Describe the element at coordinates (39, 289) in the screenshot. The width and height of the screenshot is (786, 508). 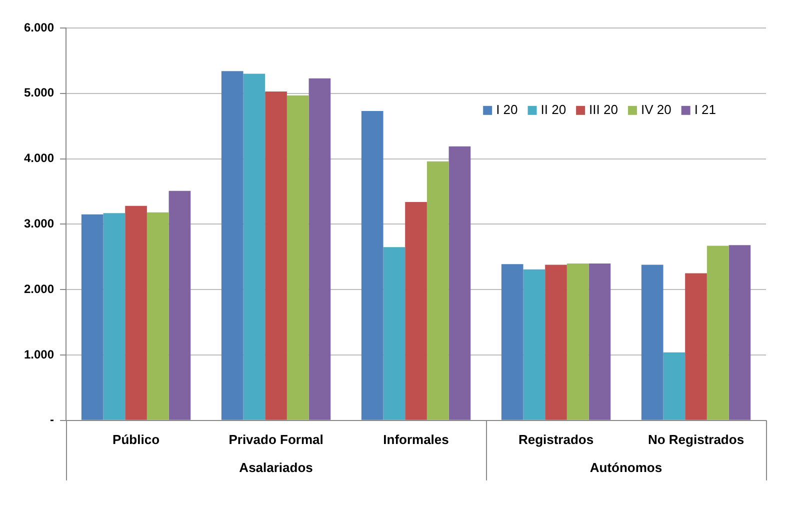
I see `y-tick-label: 2.000` at that location.